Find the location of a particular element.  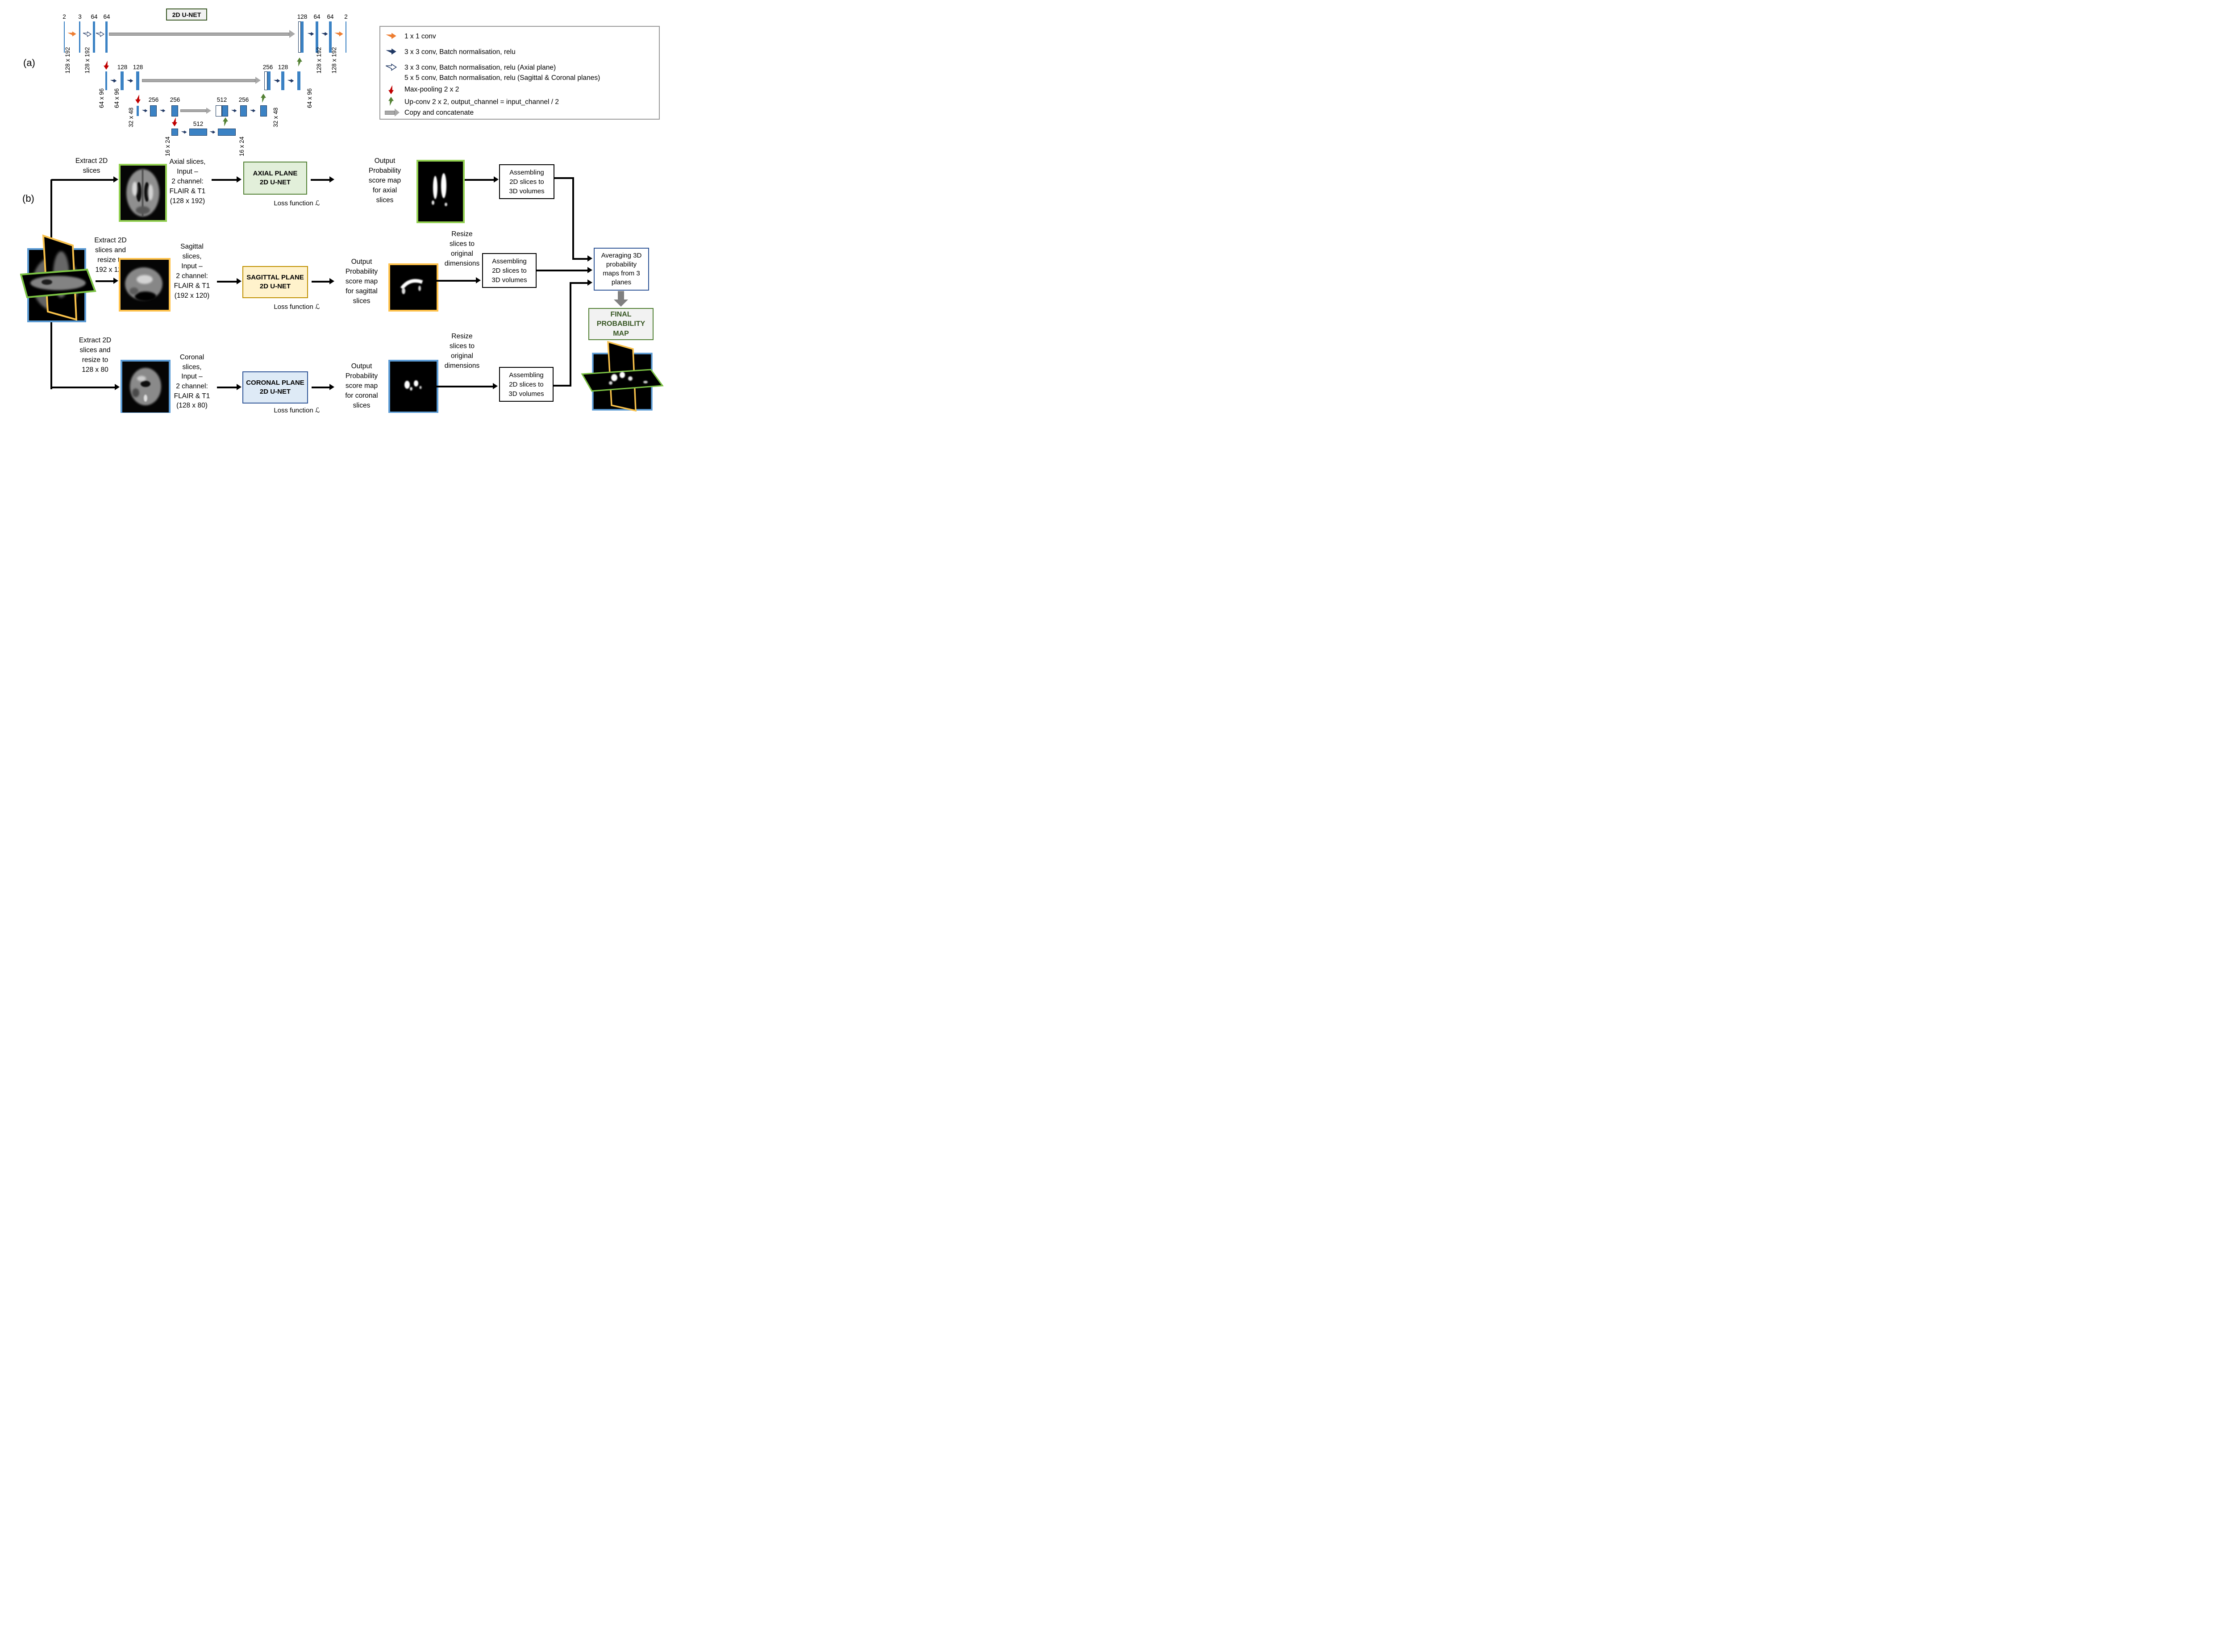

axial-assemble-label: Assembling 2D slices to 3D volumes is located at coordinates (527, 181).